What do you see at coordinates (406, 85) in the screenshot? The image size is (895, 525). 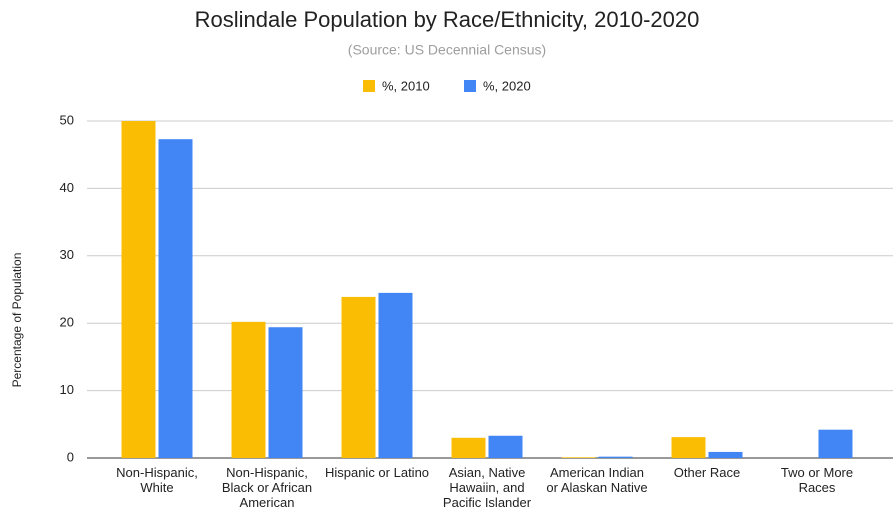 I see `legend-label: %, 2010` at bounding box center [406, 85].